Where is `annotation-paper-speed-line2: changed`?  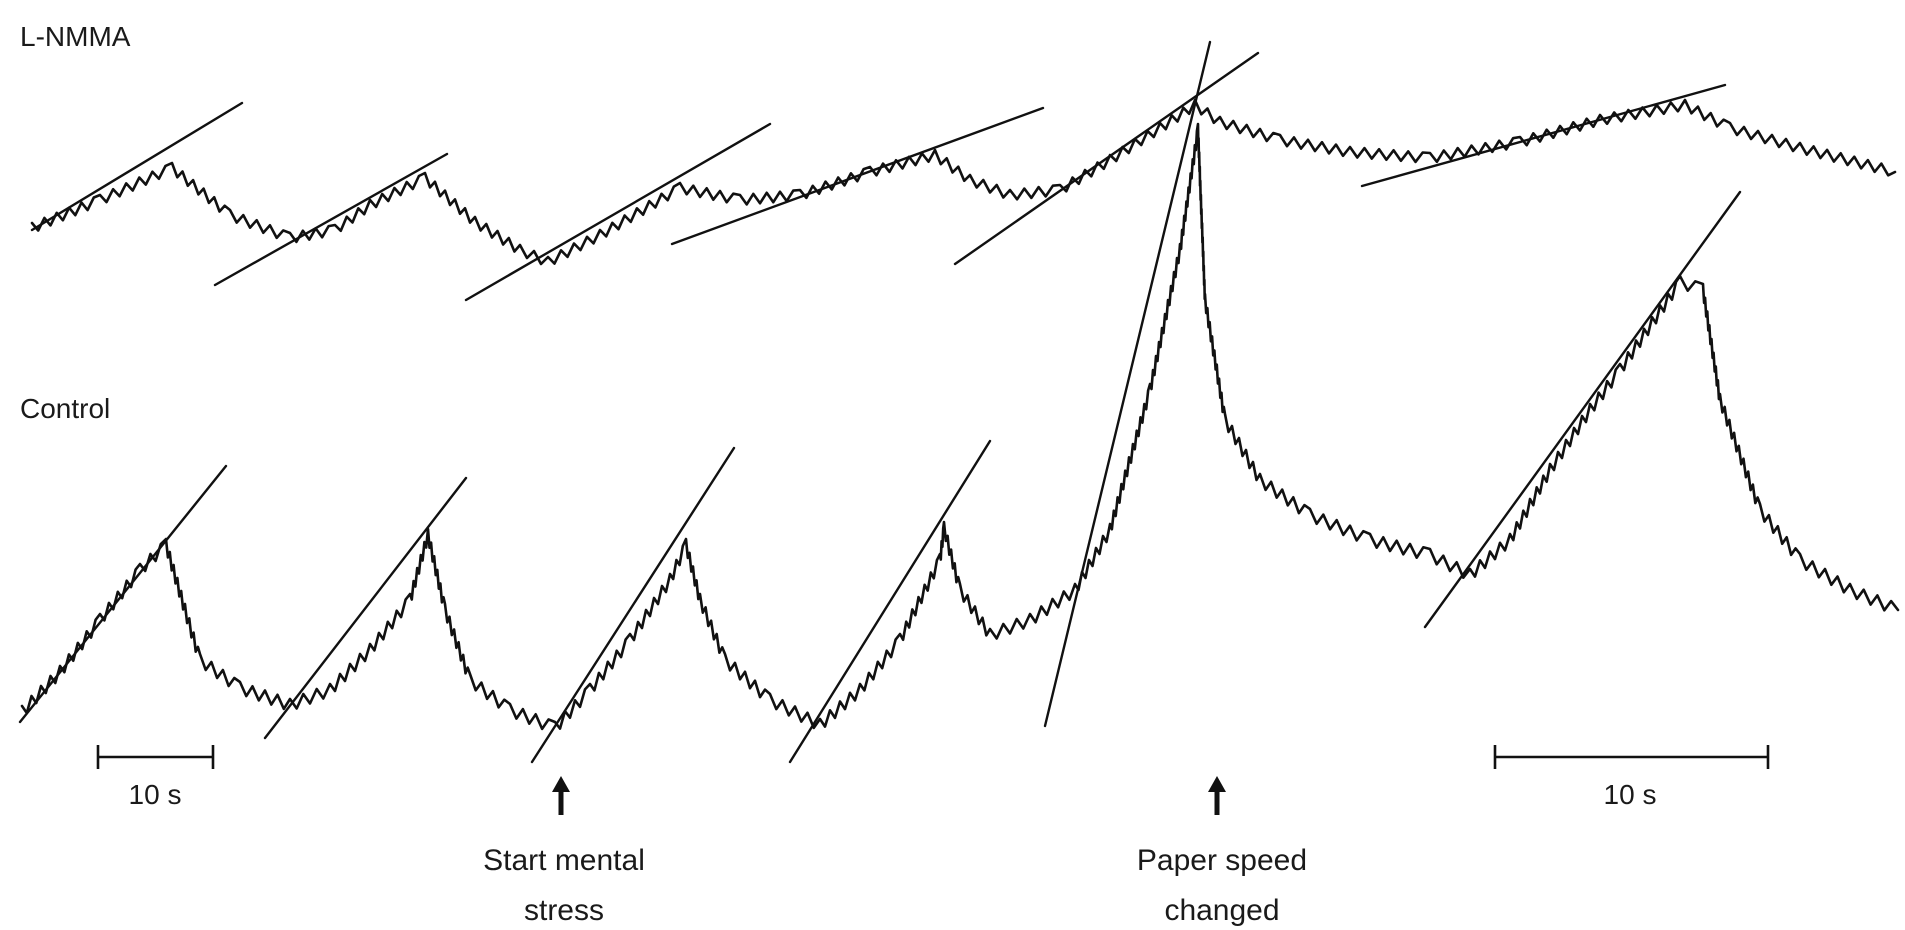
annotation-paper-speed-line2: changed is located at coordinates (1221, 910).